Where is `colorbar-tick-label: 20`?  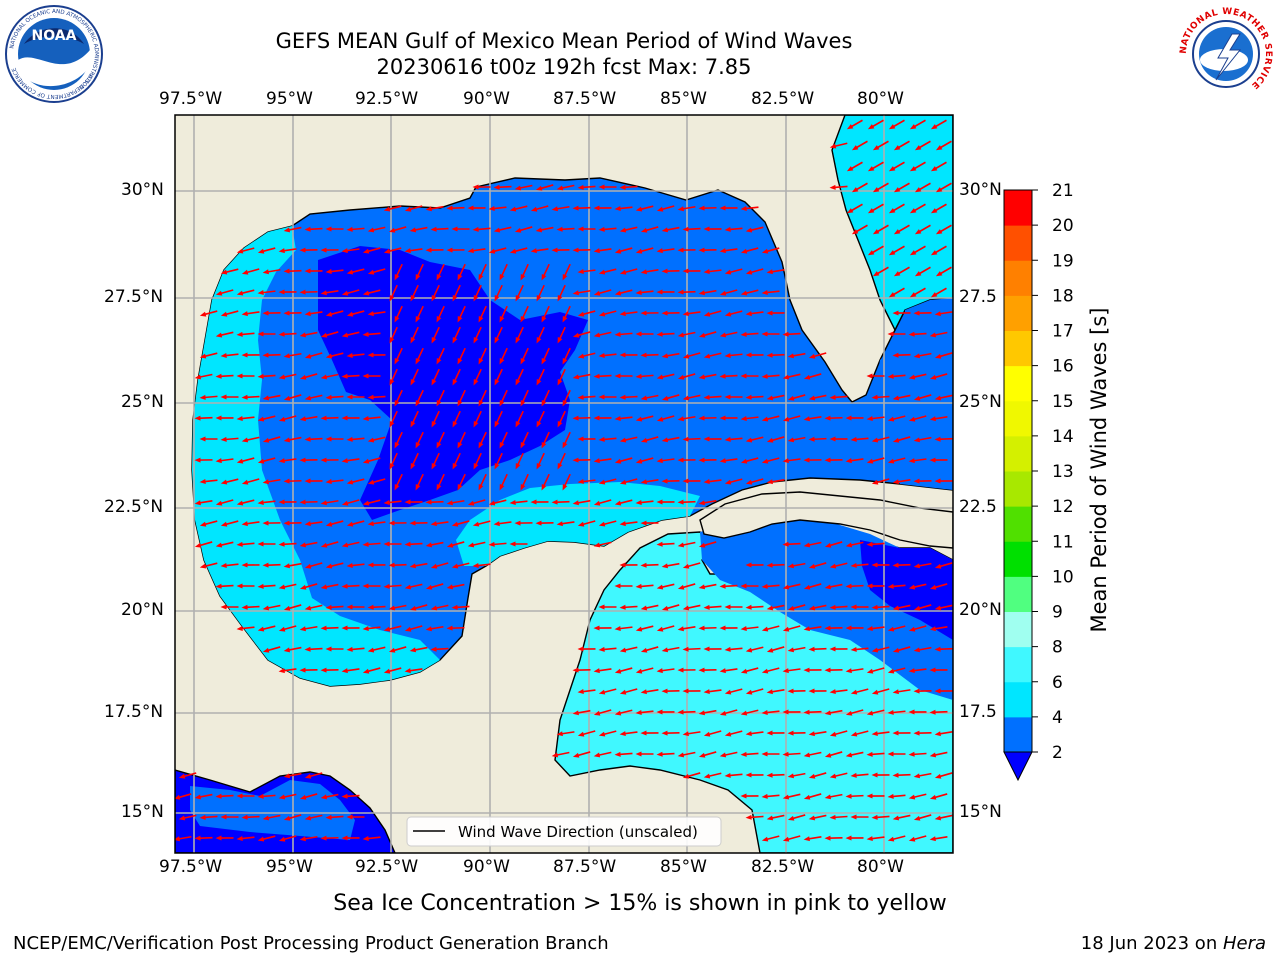
colorbar-tick-label: 20 is located at coordinates (1063, 226).